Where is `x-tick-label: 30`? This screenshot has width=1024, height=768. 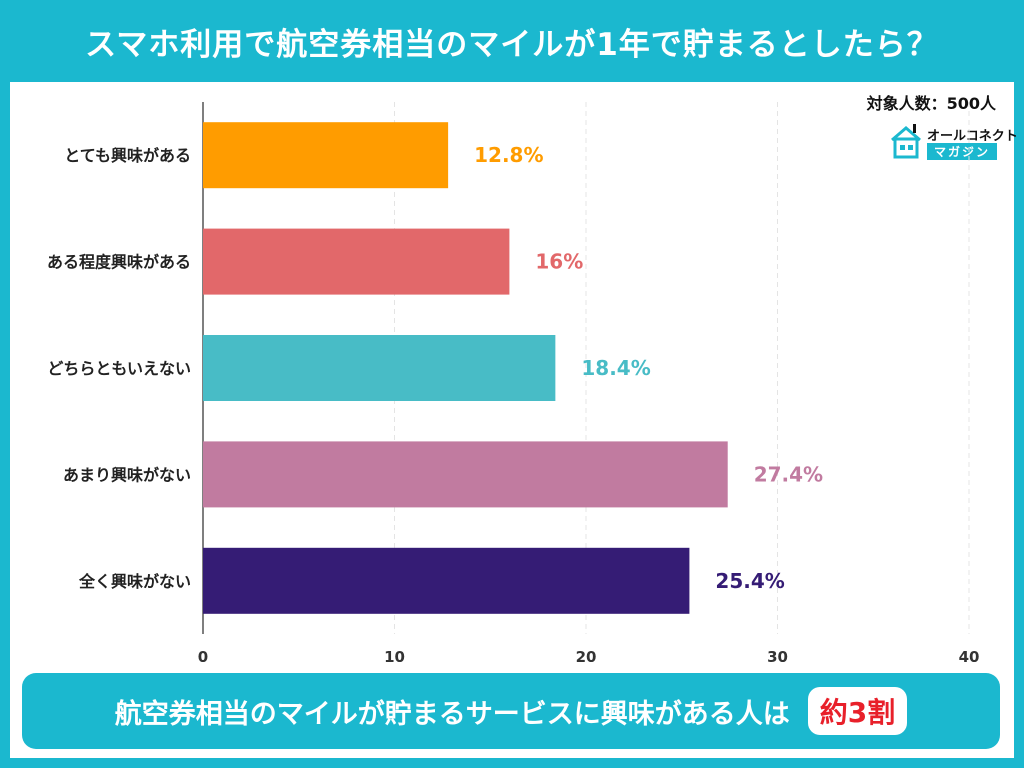 x-tick-label: 30 is located at coordinates (777, 657).